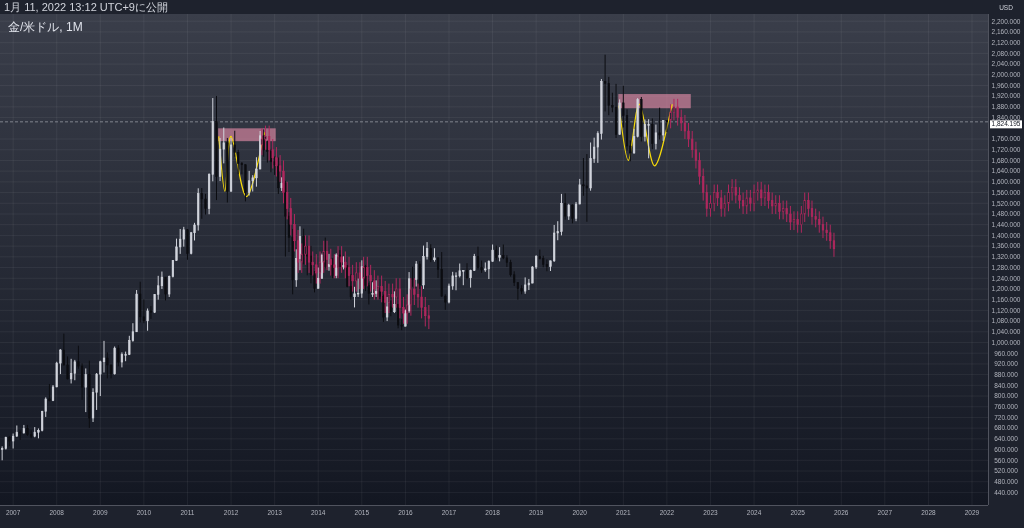  Describe the element at coordinates (45, 27) in the screenshot. I see `text: 金/米ドル, 1M` at that location.